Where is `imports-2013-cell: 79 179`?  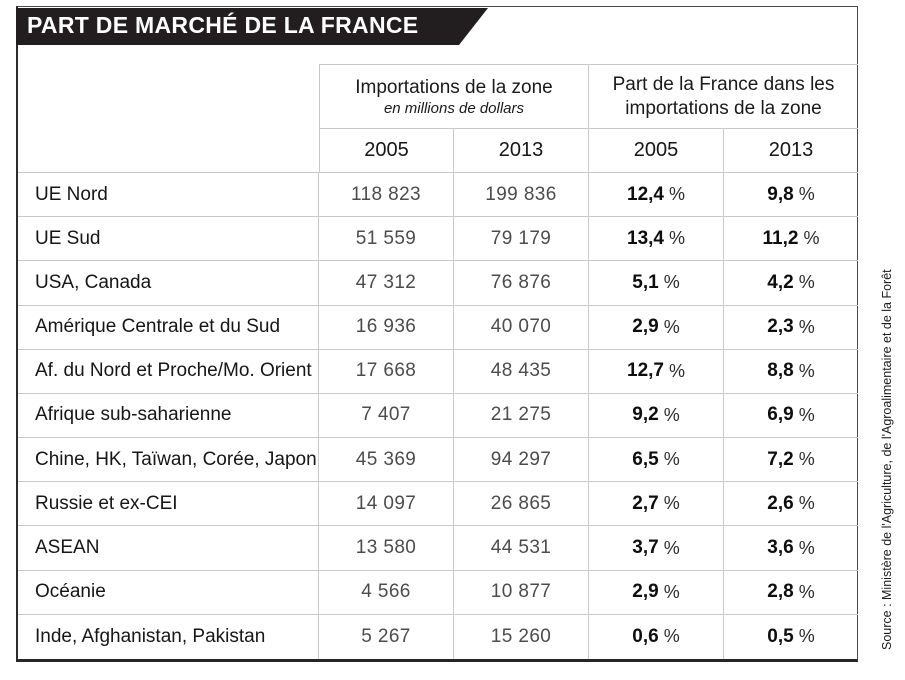
imports-2013-cell: 79 179 is located at coordinates (521, 239).